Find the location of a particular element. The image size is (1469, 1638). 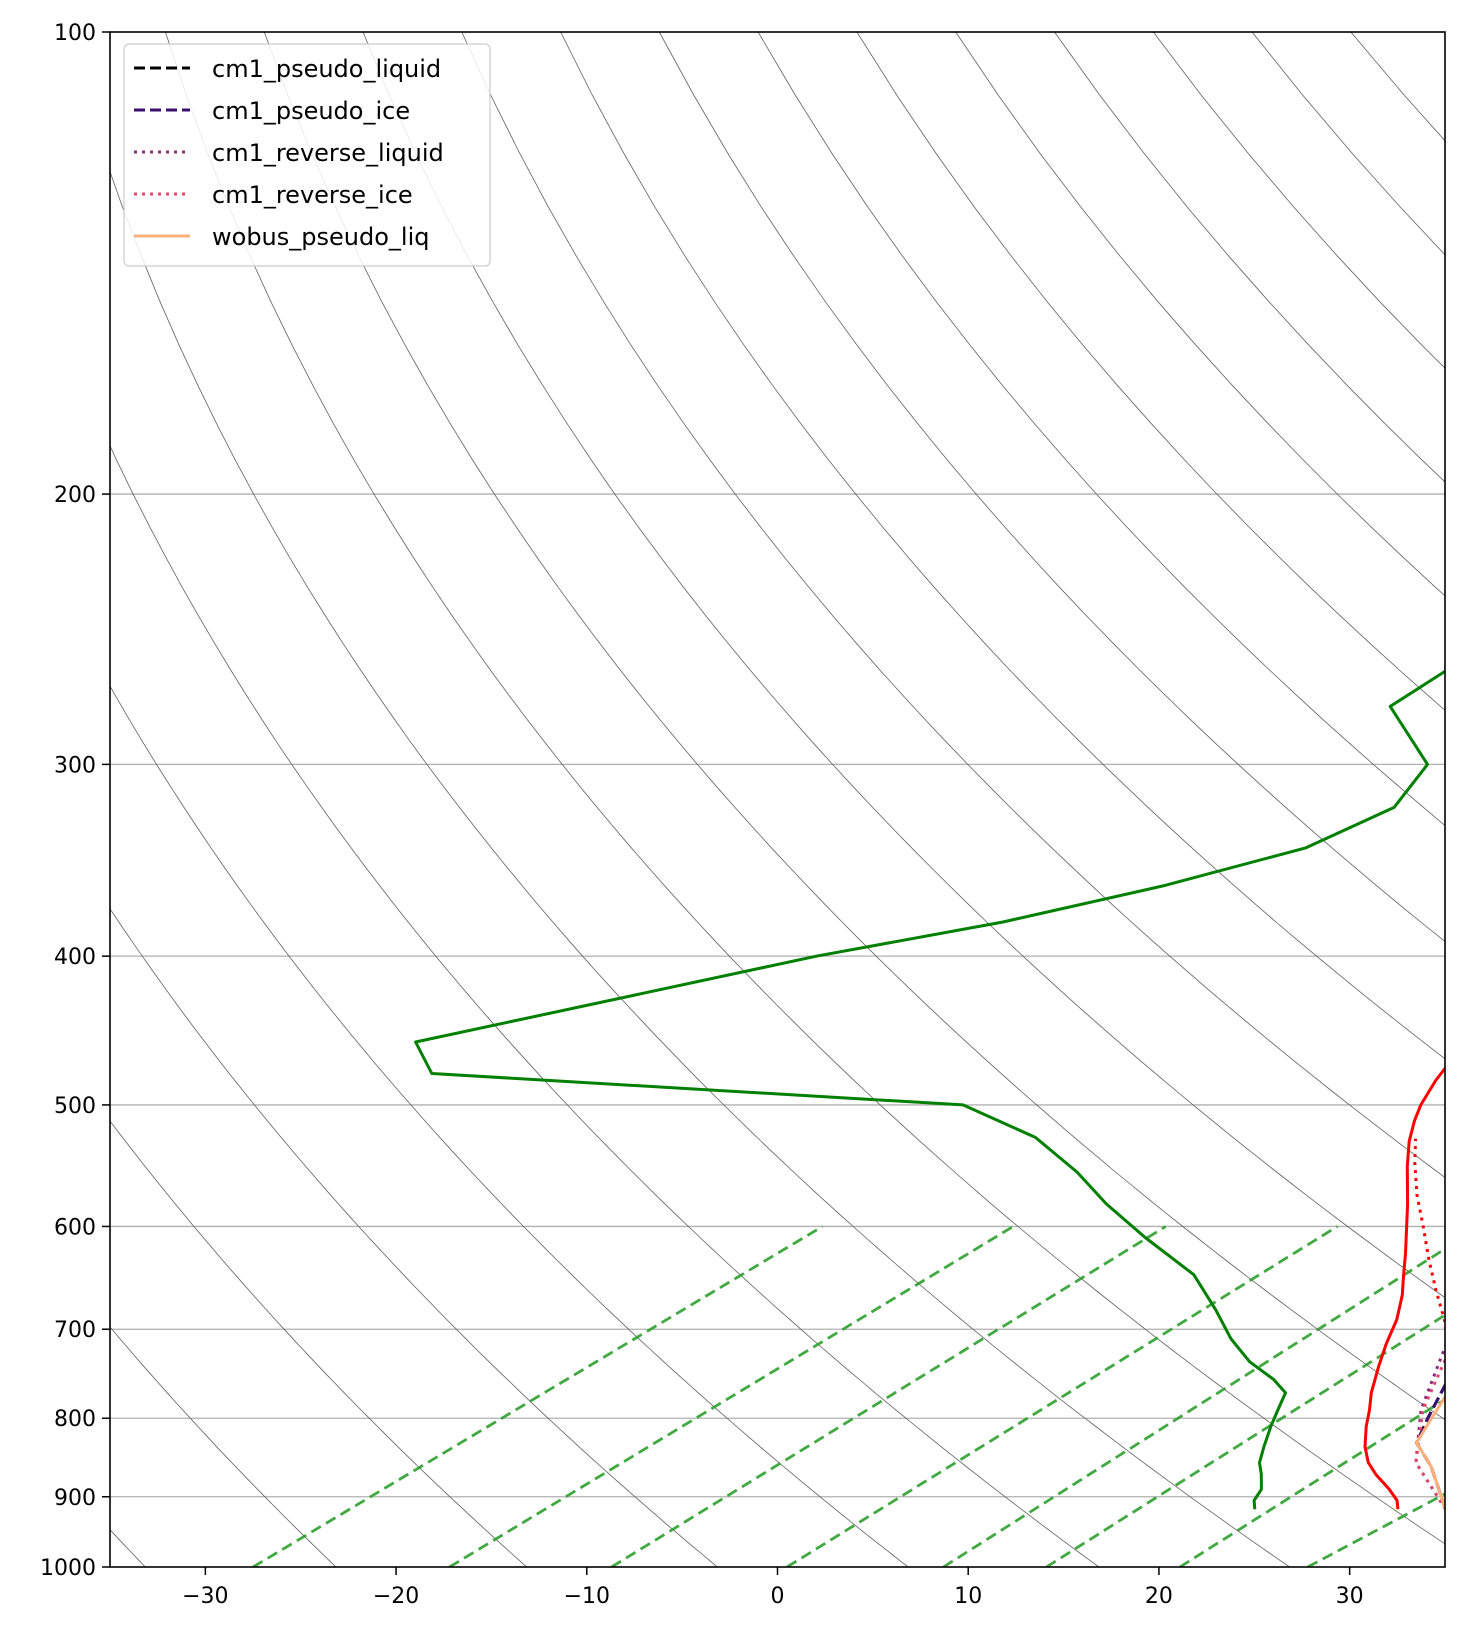

series-line-cm1_pseudo_ice is located at coordinates (1430, 1446).